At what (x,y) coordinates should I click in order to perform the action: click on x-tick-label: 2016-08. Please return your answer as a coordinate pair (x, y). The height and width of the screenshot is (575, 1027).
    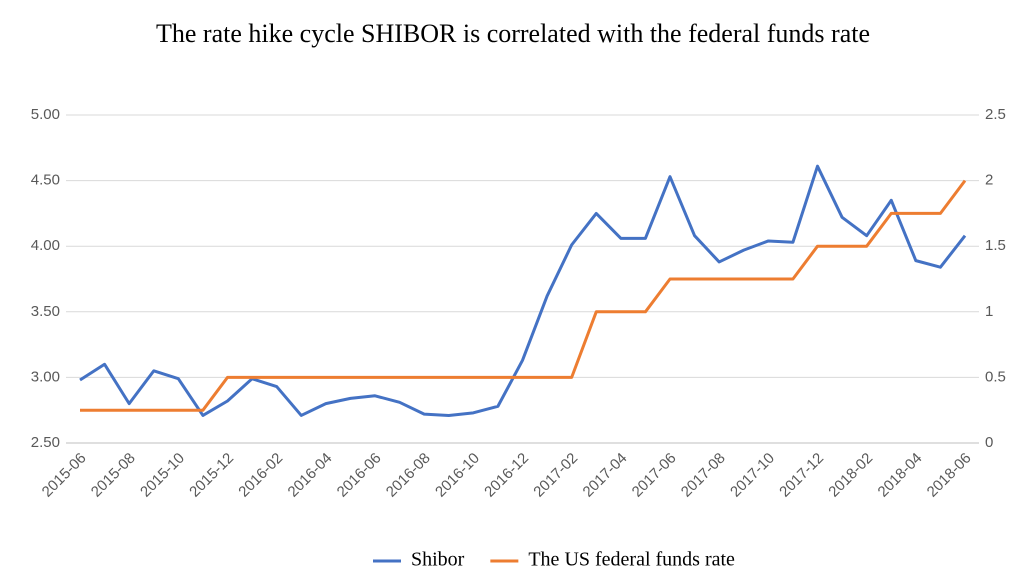
    Looking at the image, I should click on (408, 475).